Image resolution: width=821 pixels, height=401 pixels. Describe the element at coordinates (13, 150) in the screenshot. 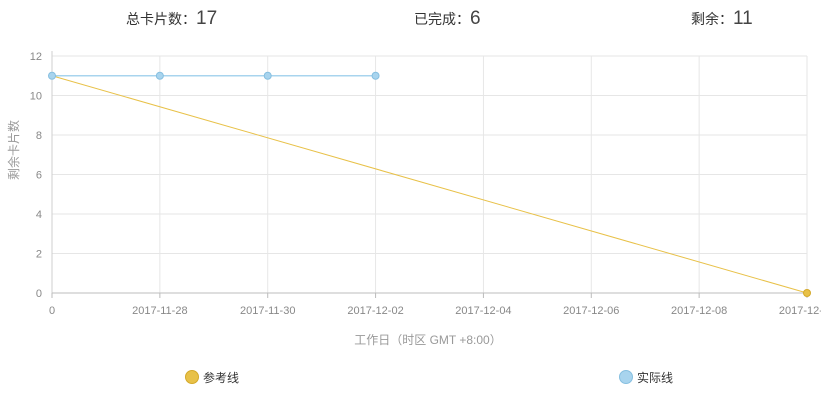

I see `y-axis-title: 剩余卡片数` at that location.